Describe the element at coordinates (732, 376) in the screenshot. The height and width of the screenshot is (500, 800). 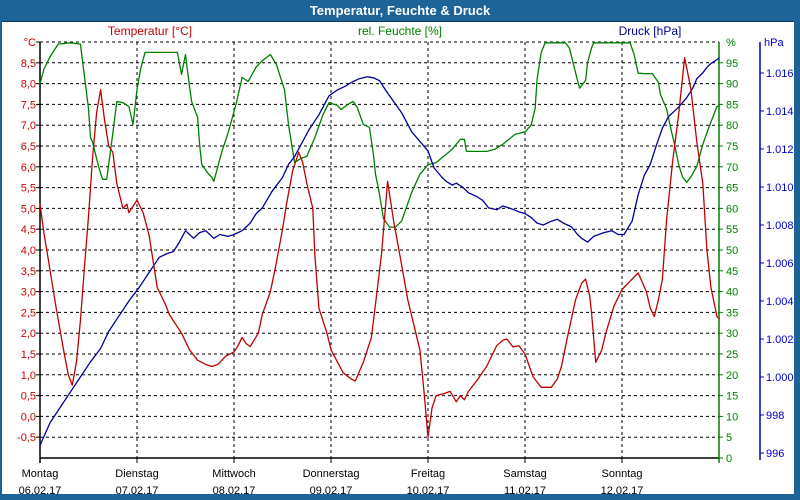
I see `humidity-tick-label: 20` at that location.